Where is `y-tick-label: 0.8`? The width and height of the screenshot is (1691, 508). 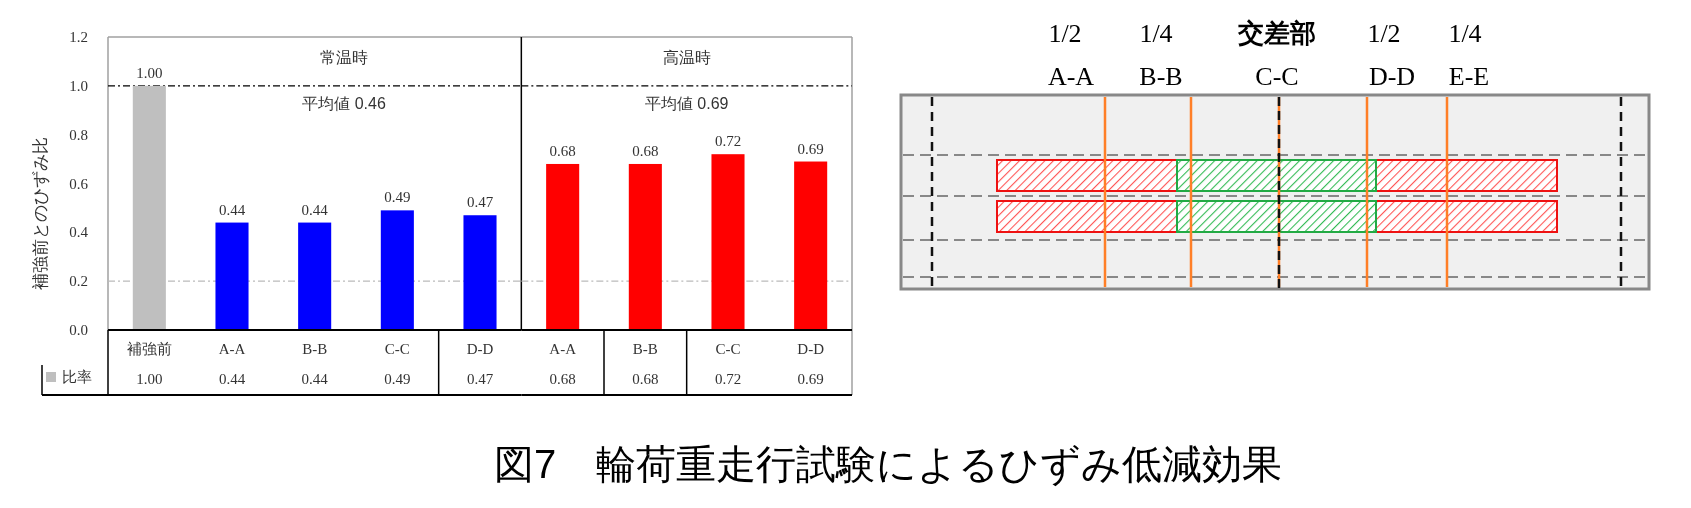
y-tick-label: 0.8 is located at coordinates (78, 134).